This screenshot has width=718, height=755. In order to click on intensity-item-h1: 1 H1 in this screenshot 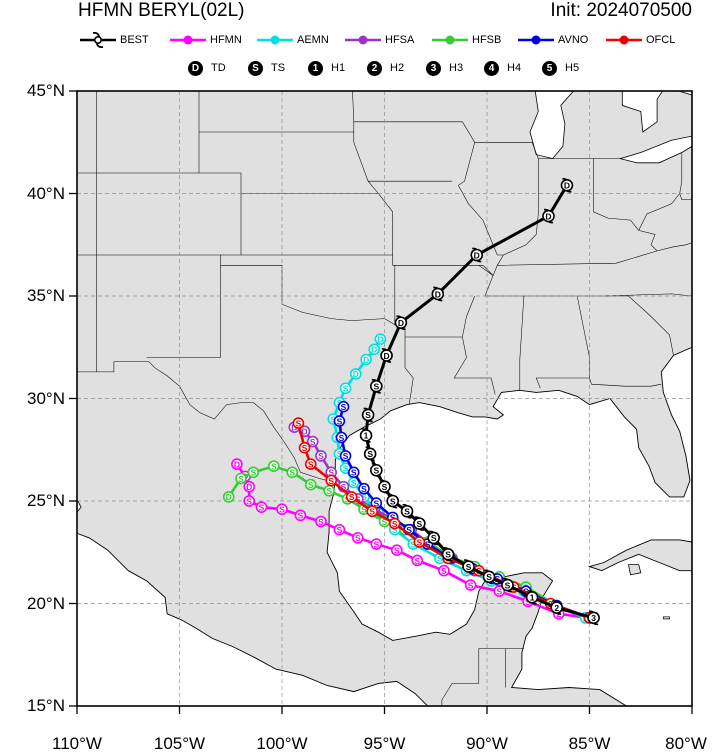, I will do `click(326, 68)`.